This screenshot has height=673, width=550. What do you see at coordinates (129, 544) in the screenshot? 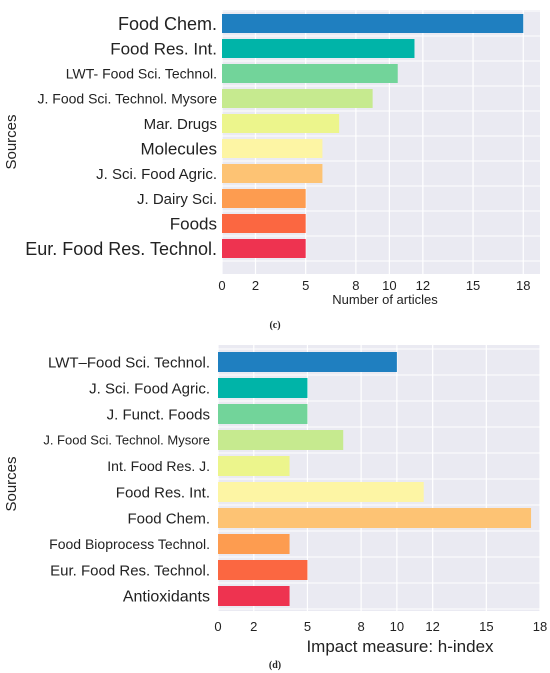
I see `category-label: Food Bioprocess Technol.` at bounding box center [129, 544].